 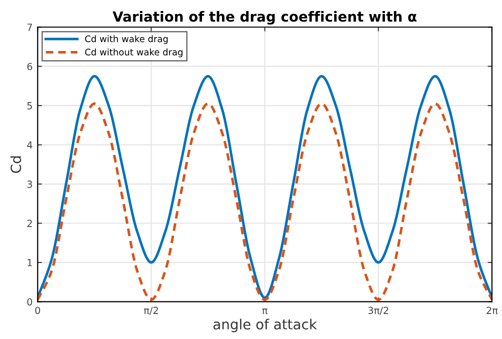 I want to click on x-tick-label: 2π, so click(x=492, y=310).